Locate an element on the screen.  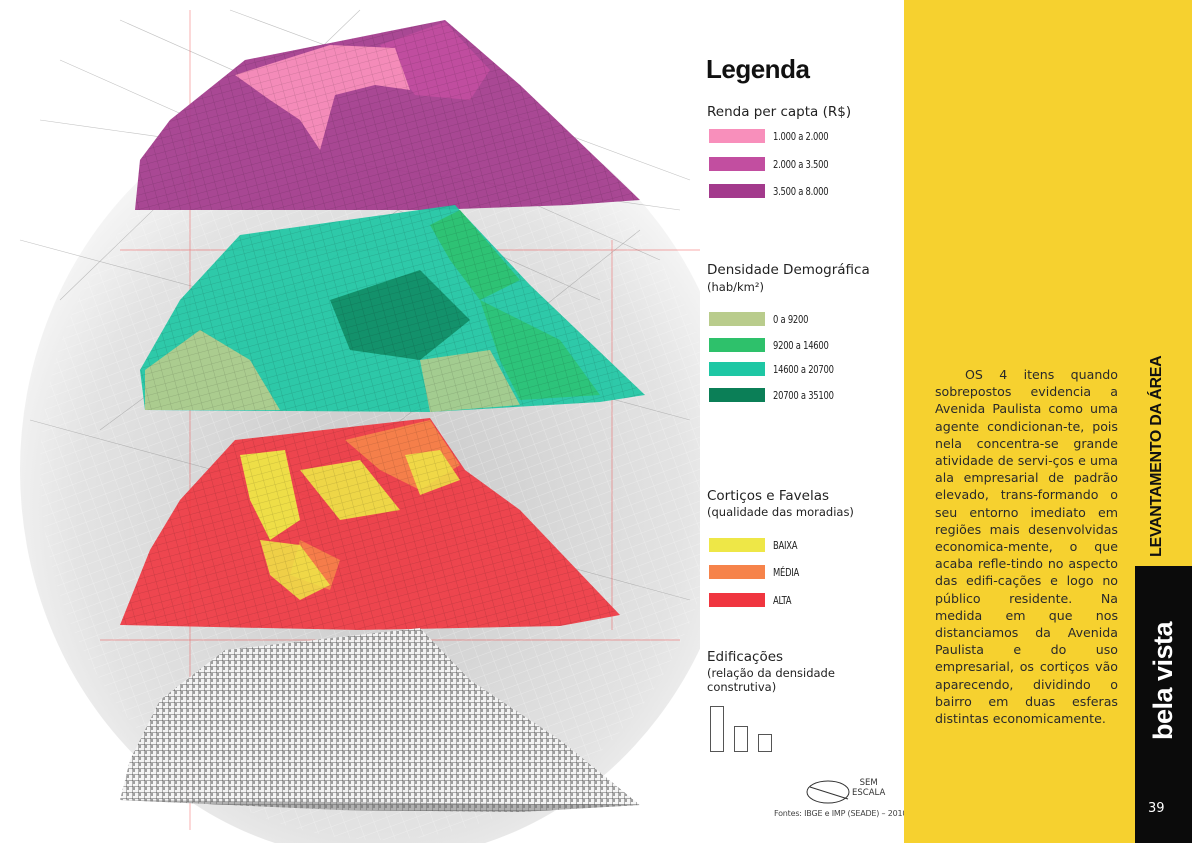
legend-densidade-subtitle: (hab/km²) is located at coordinates (735, 287).